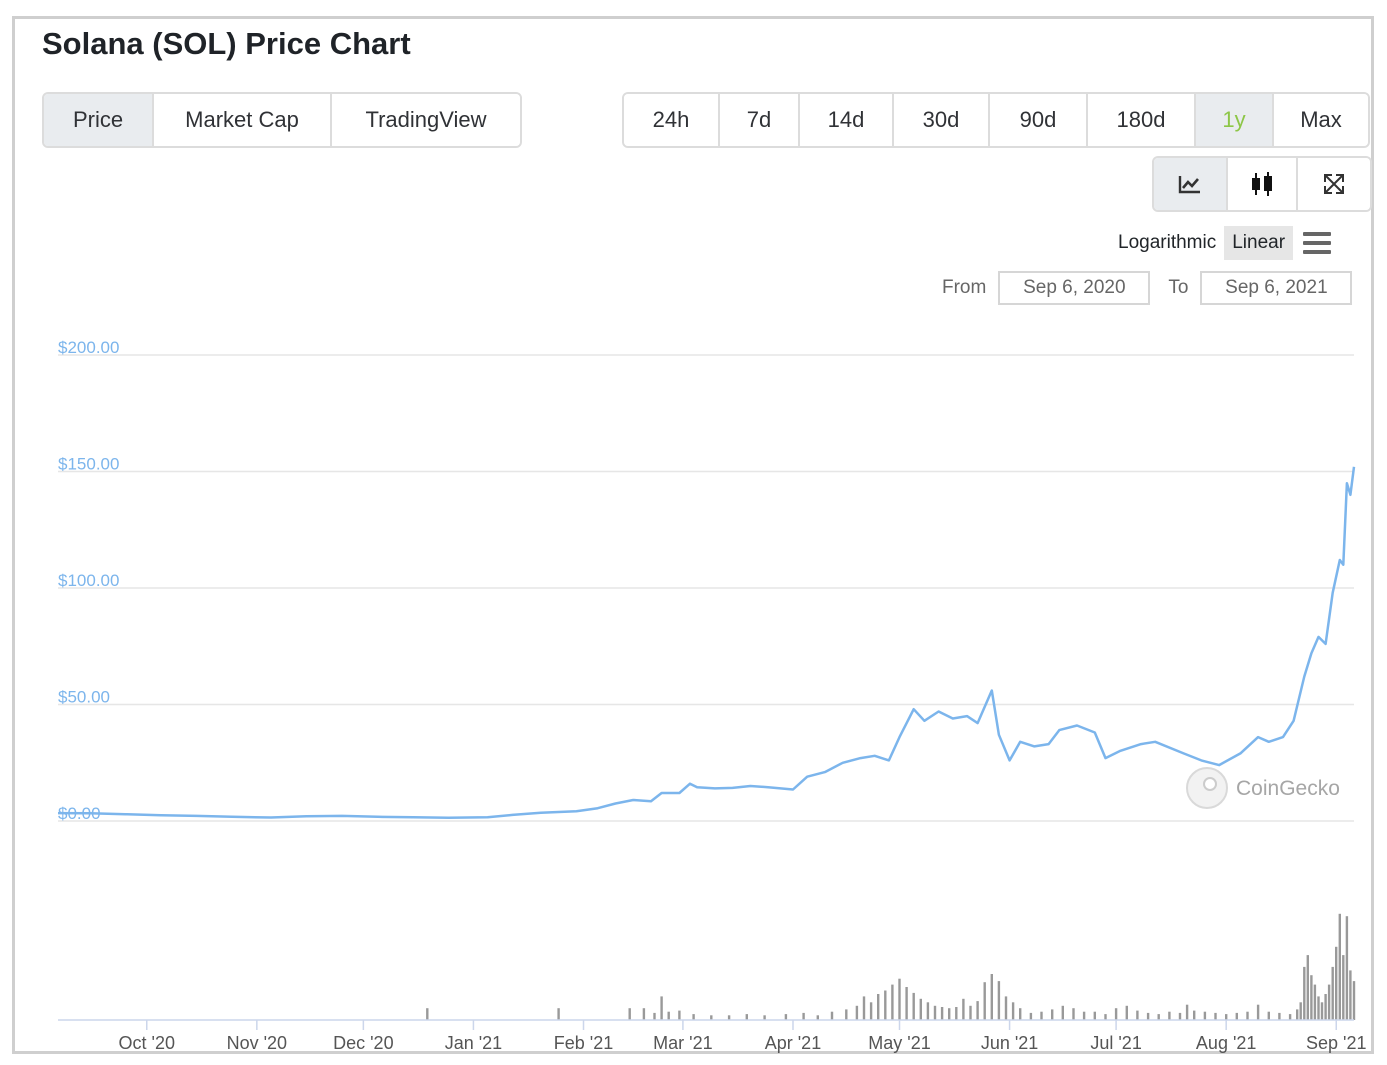 The width and height of the screenshot is (1387, 1065). Describe the element at coordinates (147, 1043) in the screenshot. I see `x-tick-label: Oct '20` at that location.